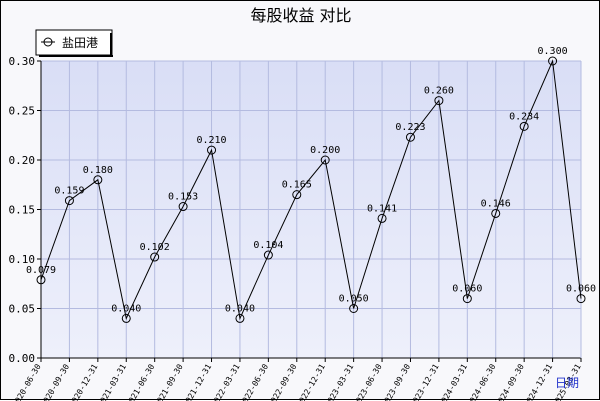  What do you see at coordinates (325, 150) in the screenshot?
I see `data-label: 0.200` at bounding box center [325, 150].